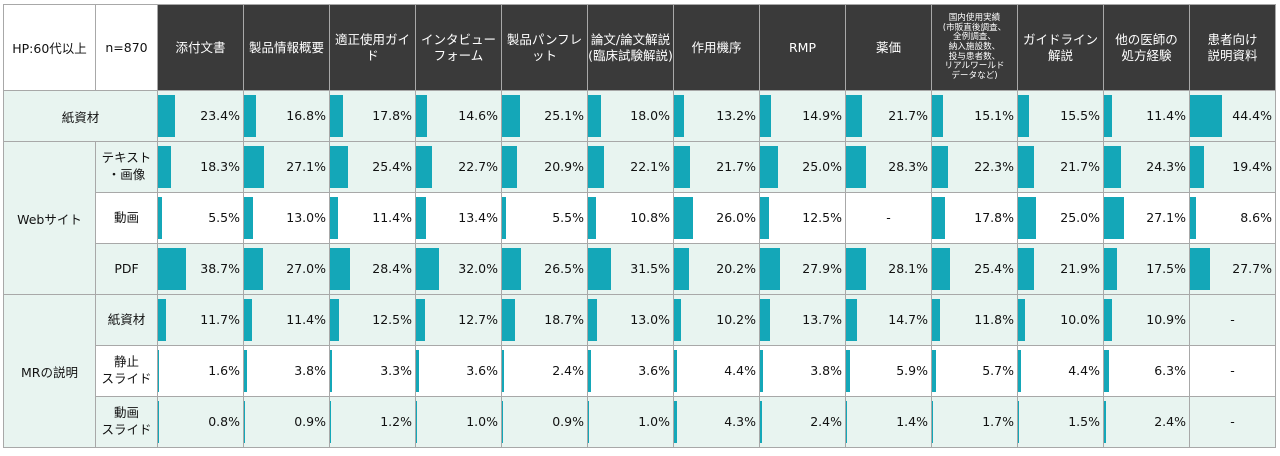 The width and height of the screenshot is (1280, 456). I want to click on value-cell: 5.5%, so click(544, 218).